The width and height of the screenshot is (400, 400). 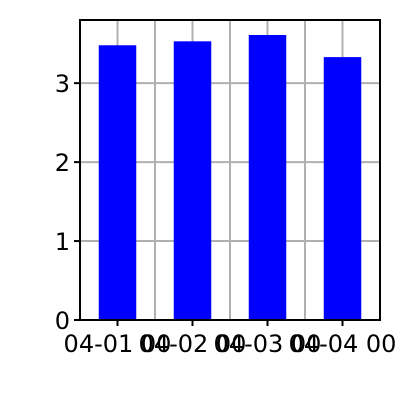 What do you see at coordinates (62, 242) in the screenshot?
I see `y-tick-label: 1` at bounding box center [62, 242].